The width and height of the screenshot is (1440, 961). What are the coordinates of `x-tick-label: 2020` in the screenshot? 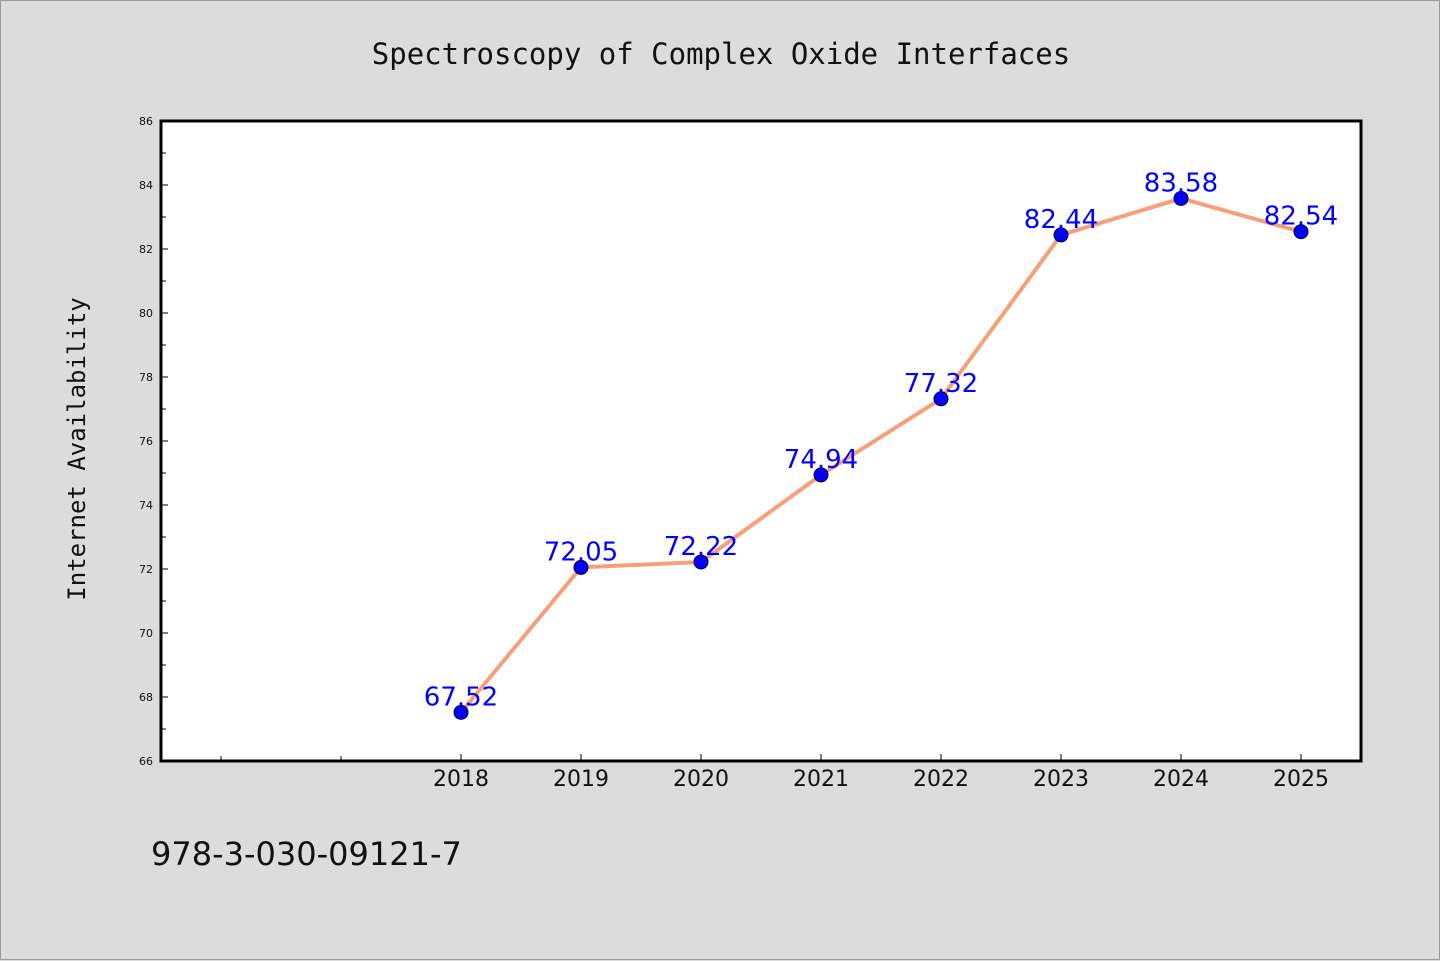 It's located at (701, 779).